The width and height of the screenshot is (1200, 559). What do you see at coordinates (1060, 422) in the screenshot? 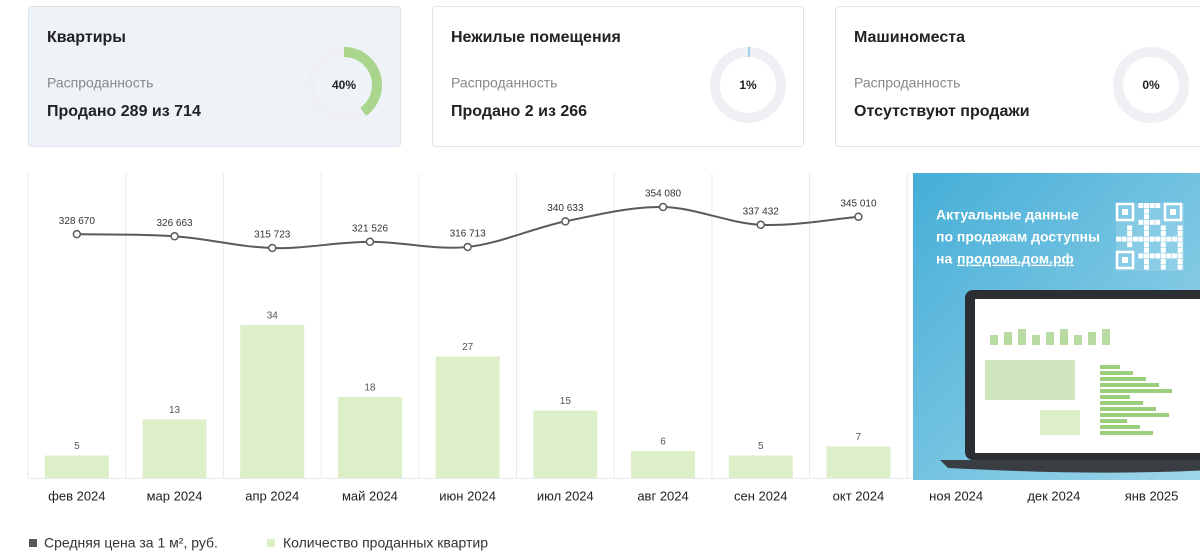
I see `screen-footer` at bounding box center [1060, 422].